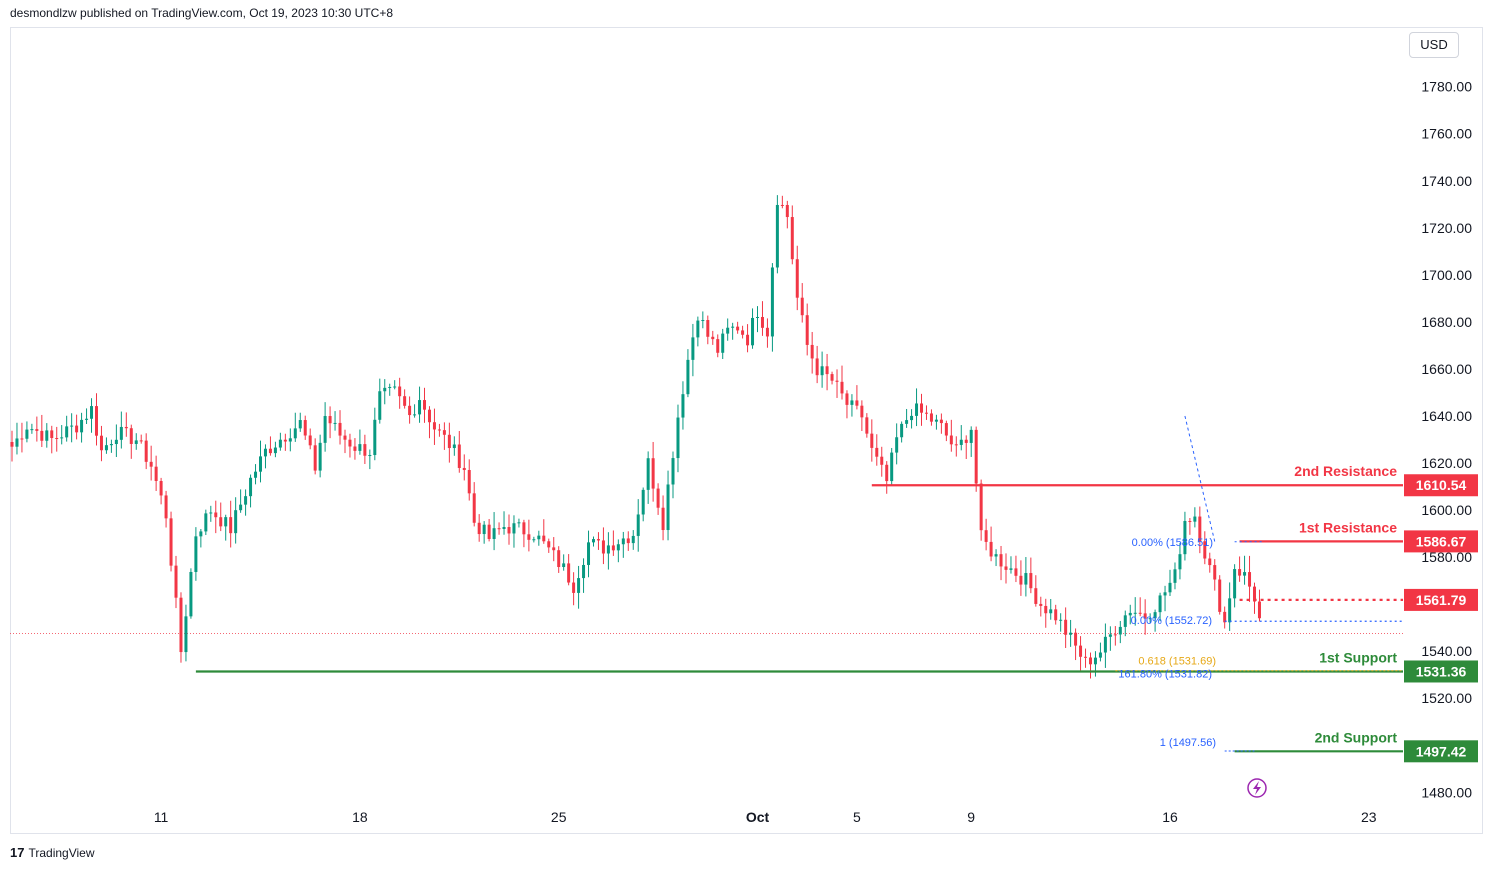 The image size is (1493, 871). I want to click on fib-label: 0.00% (1552.72), so click(1171, 621).